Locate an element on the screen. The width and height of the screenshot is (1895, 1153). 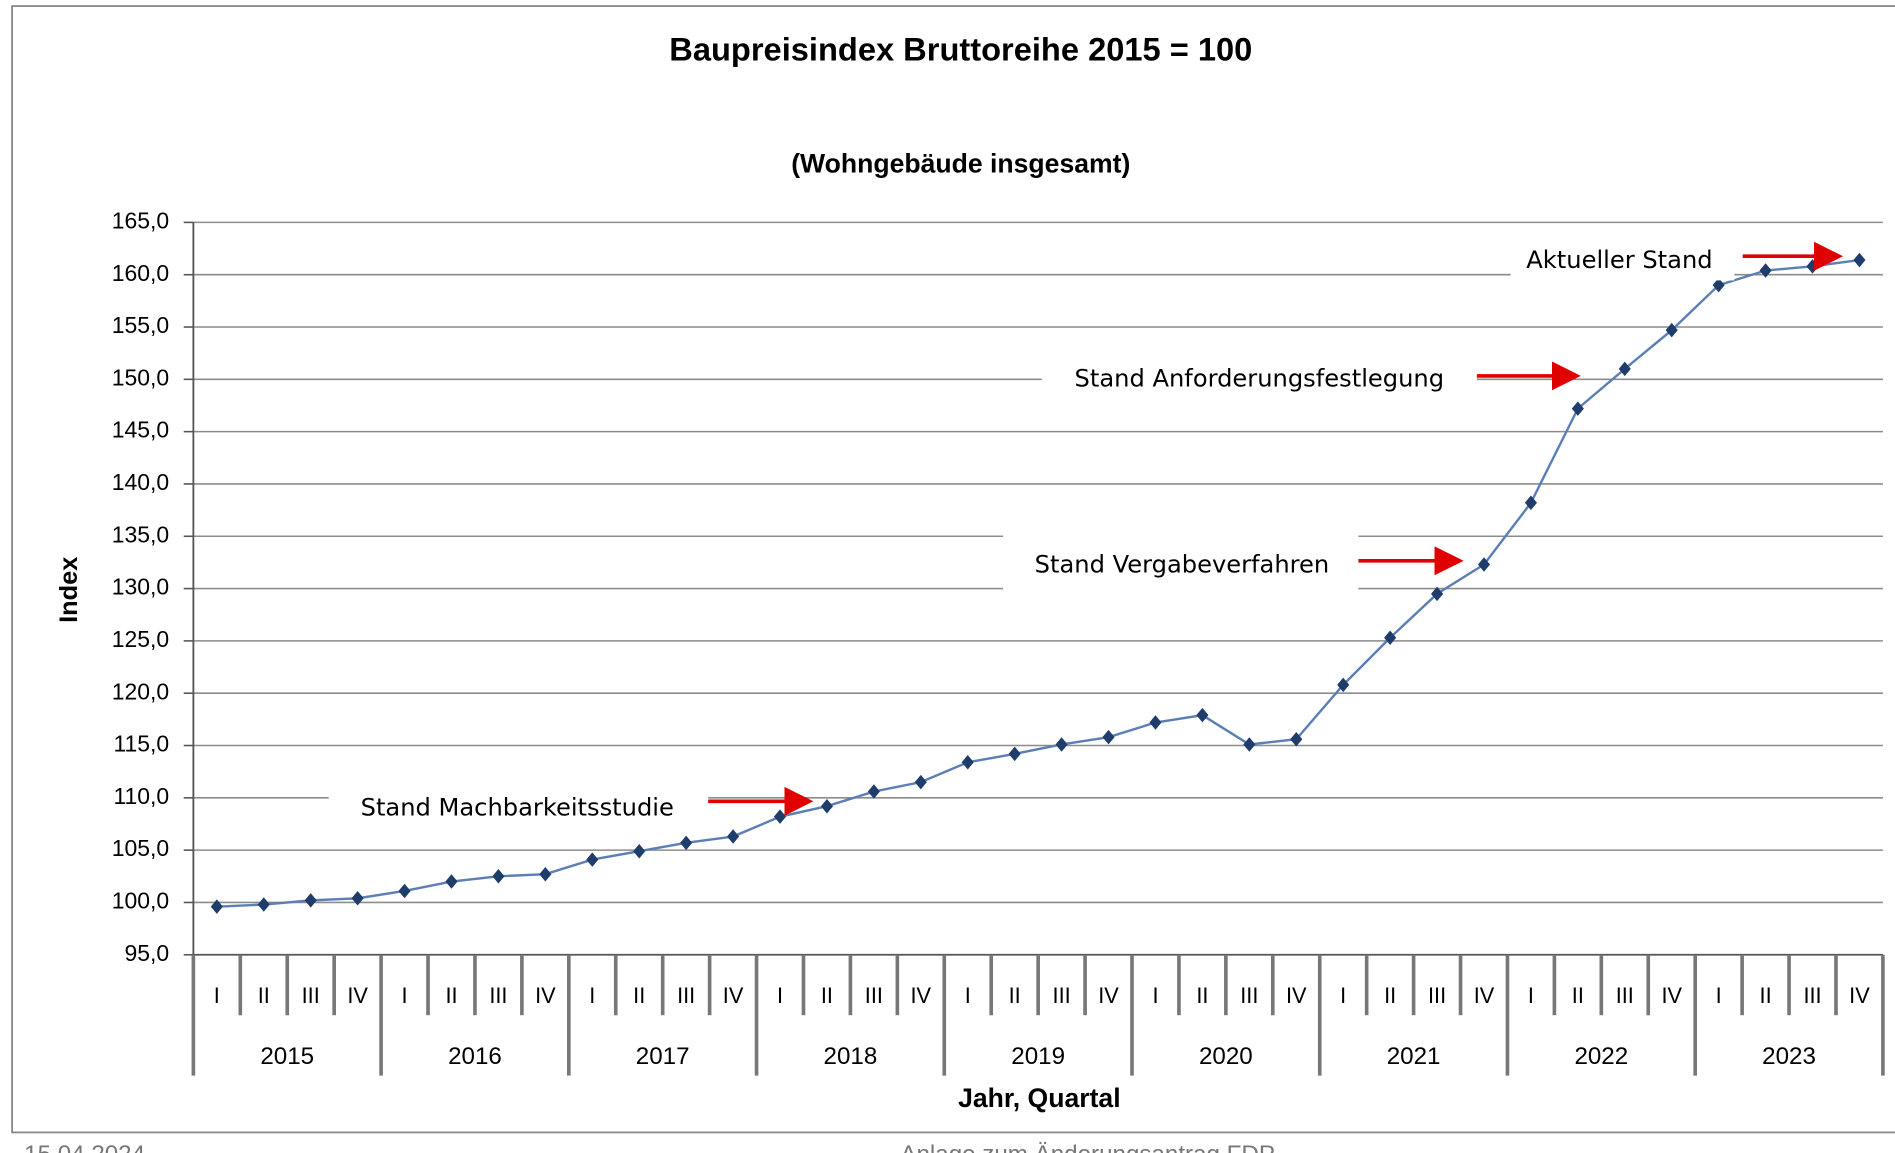
y-tick-label: 150,0 is located at coordinates (140, 377).